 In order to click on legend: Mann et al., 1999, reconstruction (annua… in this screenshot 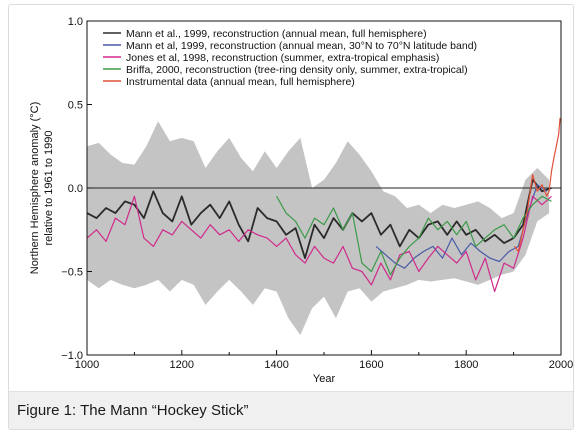, I will do `click(290, 58)`.